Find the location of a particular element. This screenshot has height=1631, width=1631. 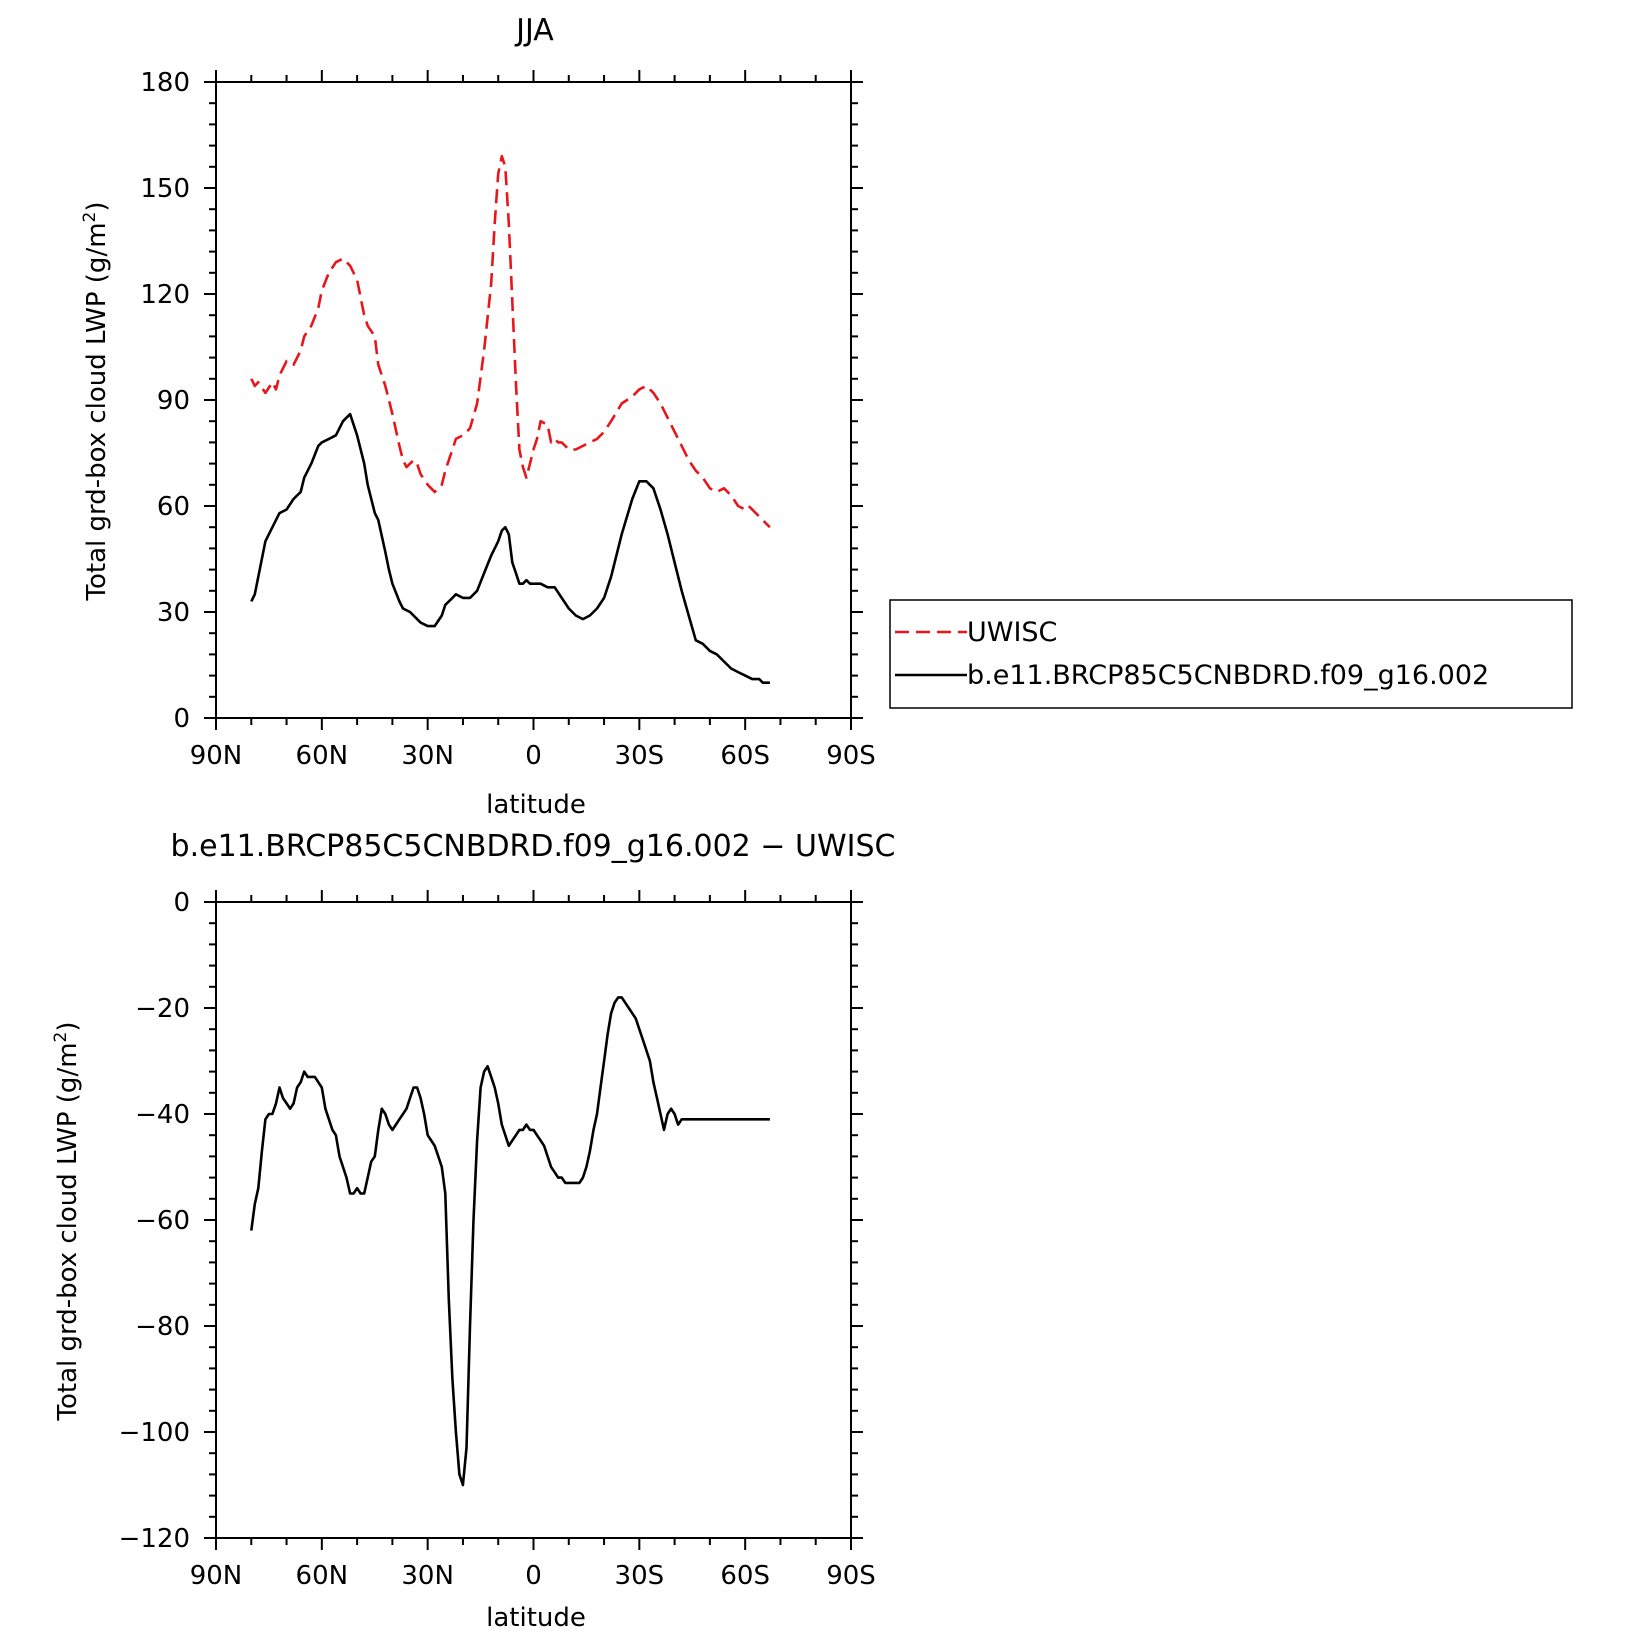

series-line-uwisc is located at coordinates (510, 341).